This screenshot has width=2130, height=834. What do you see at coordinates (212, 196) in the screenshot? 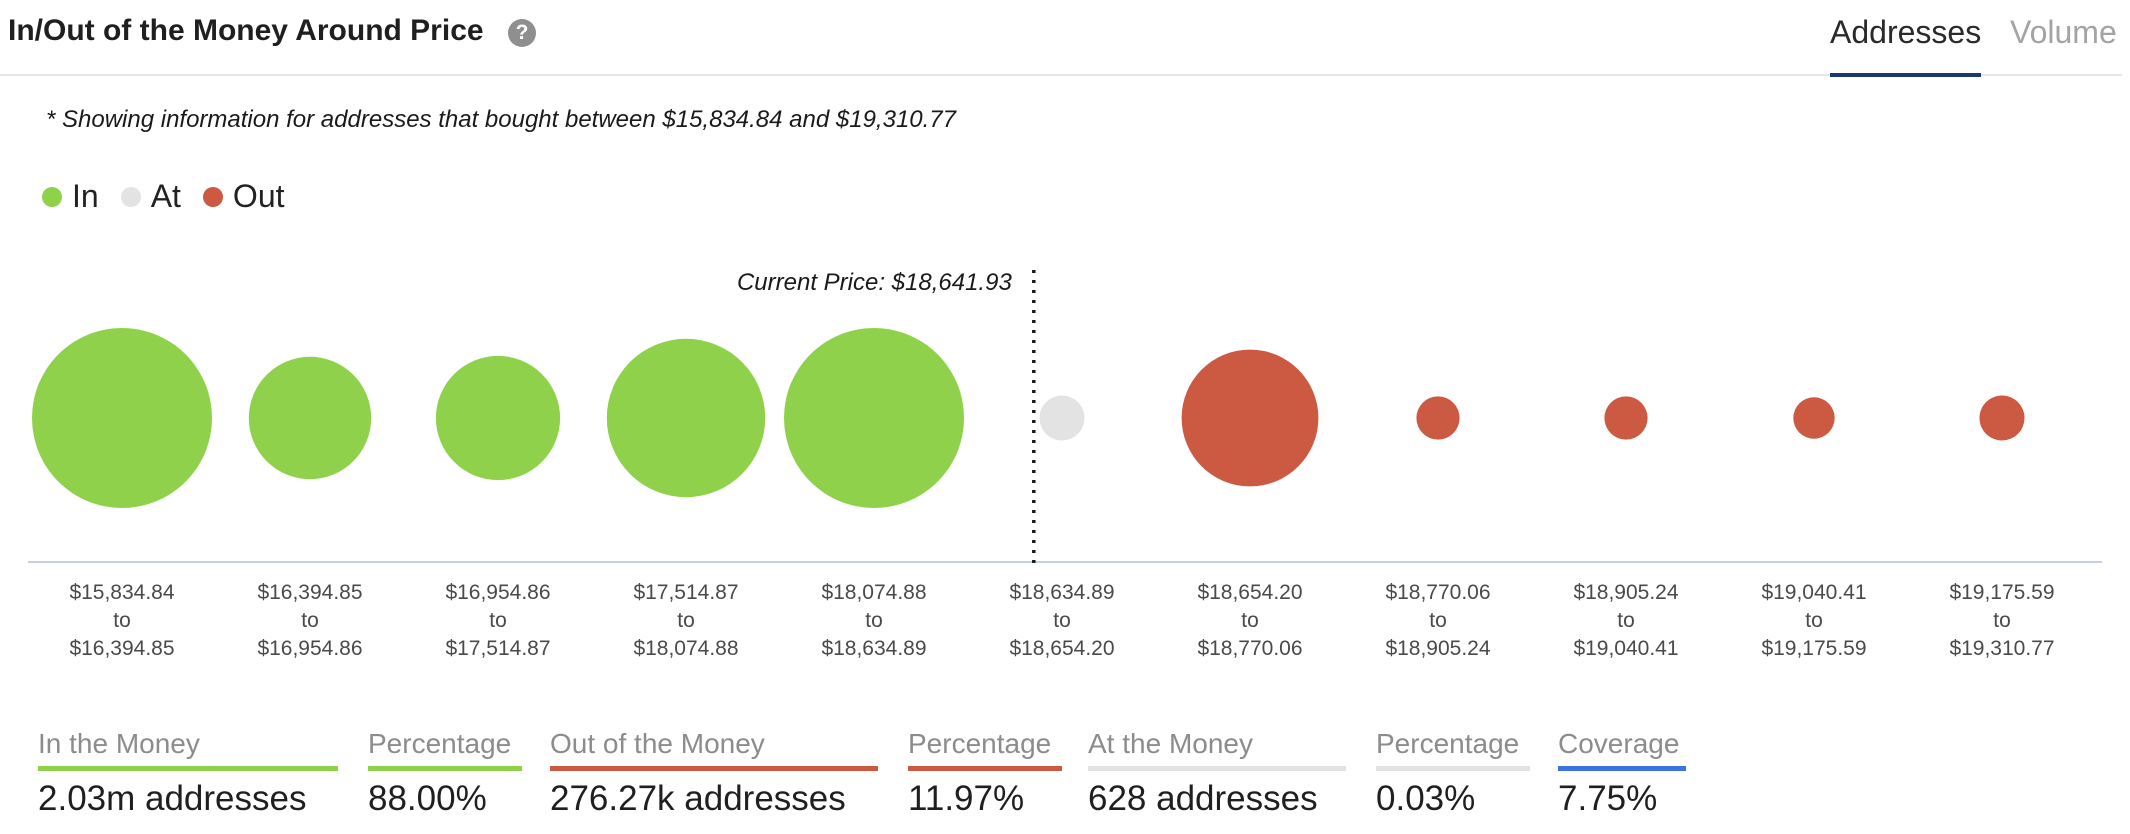
I see `legend-dot-out` at bounding box center [212, 196].